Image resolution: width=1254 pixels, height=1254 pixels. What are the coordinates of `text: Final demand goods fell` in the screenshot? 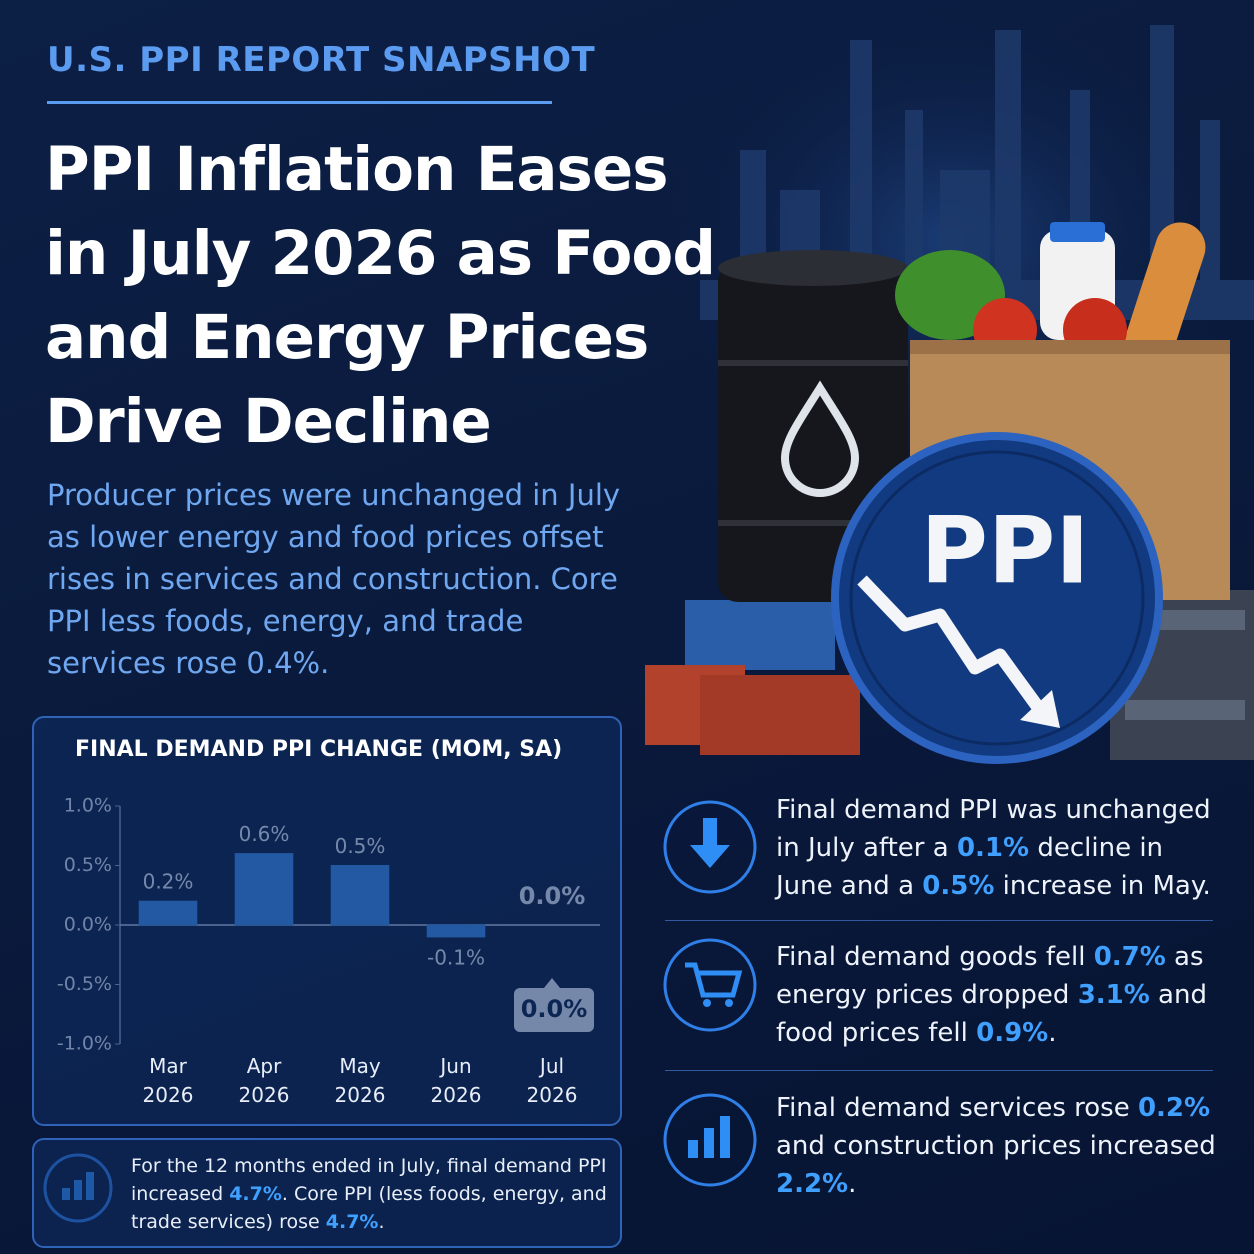 It's located at (935, 957).